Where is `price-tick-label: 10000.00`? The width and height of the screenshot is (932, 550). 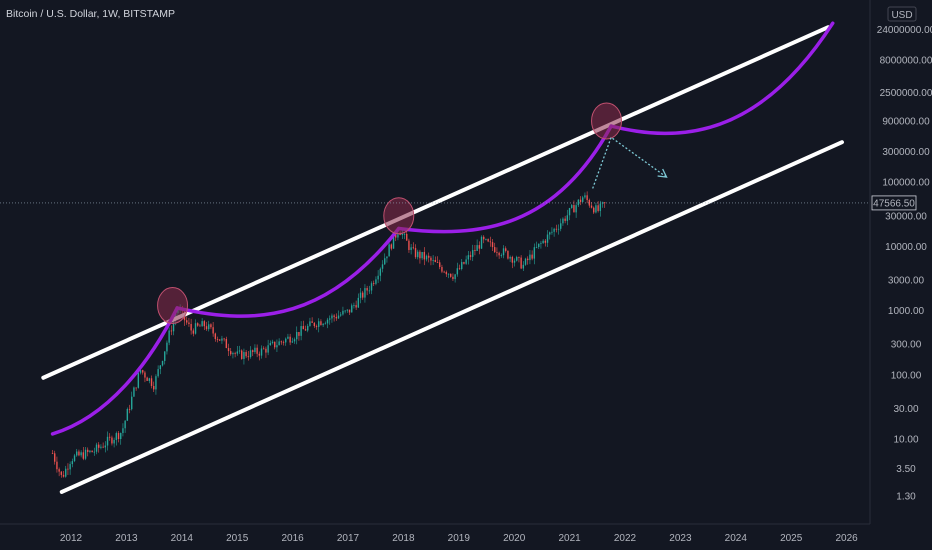 price-tick-label: 10000.00 is located at coordinates (906, 247).